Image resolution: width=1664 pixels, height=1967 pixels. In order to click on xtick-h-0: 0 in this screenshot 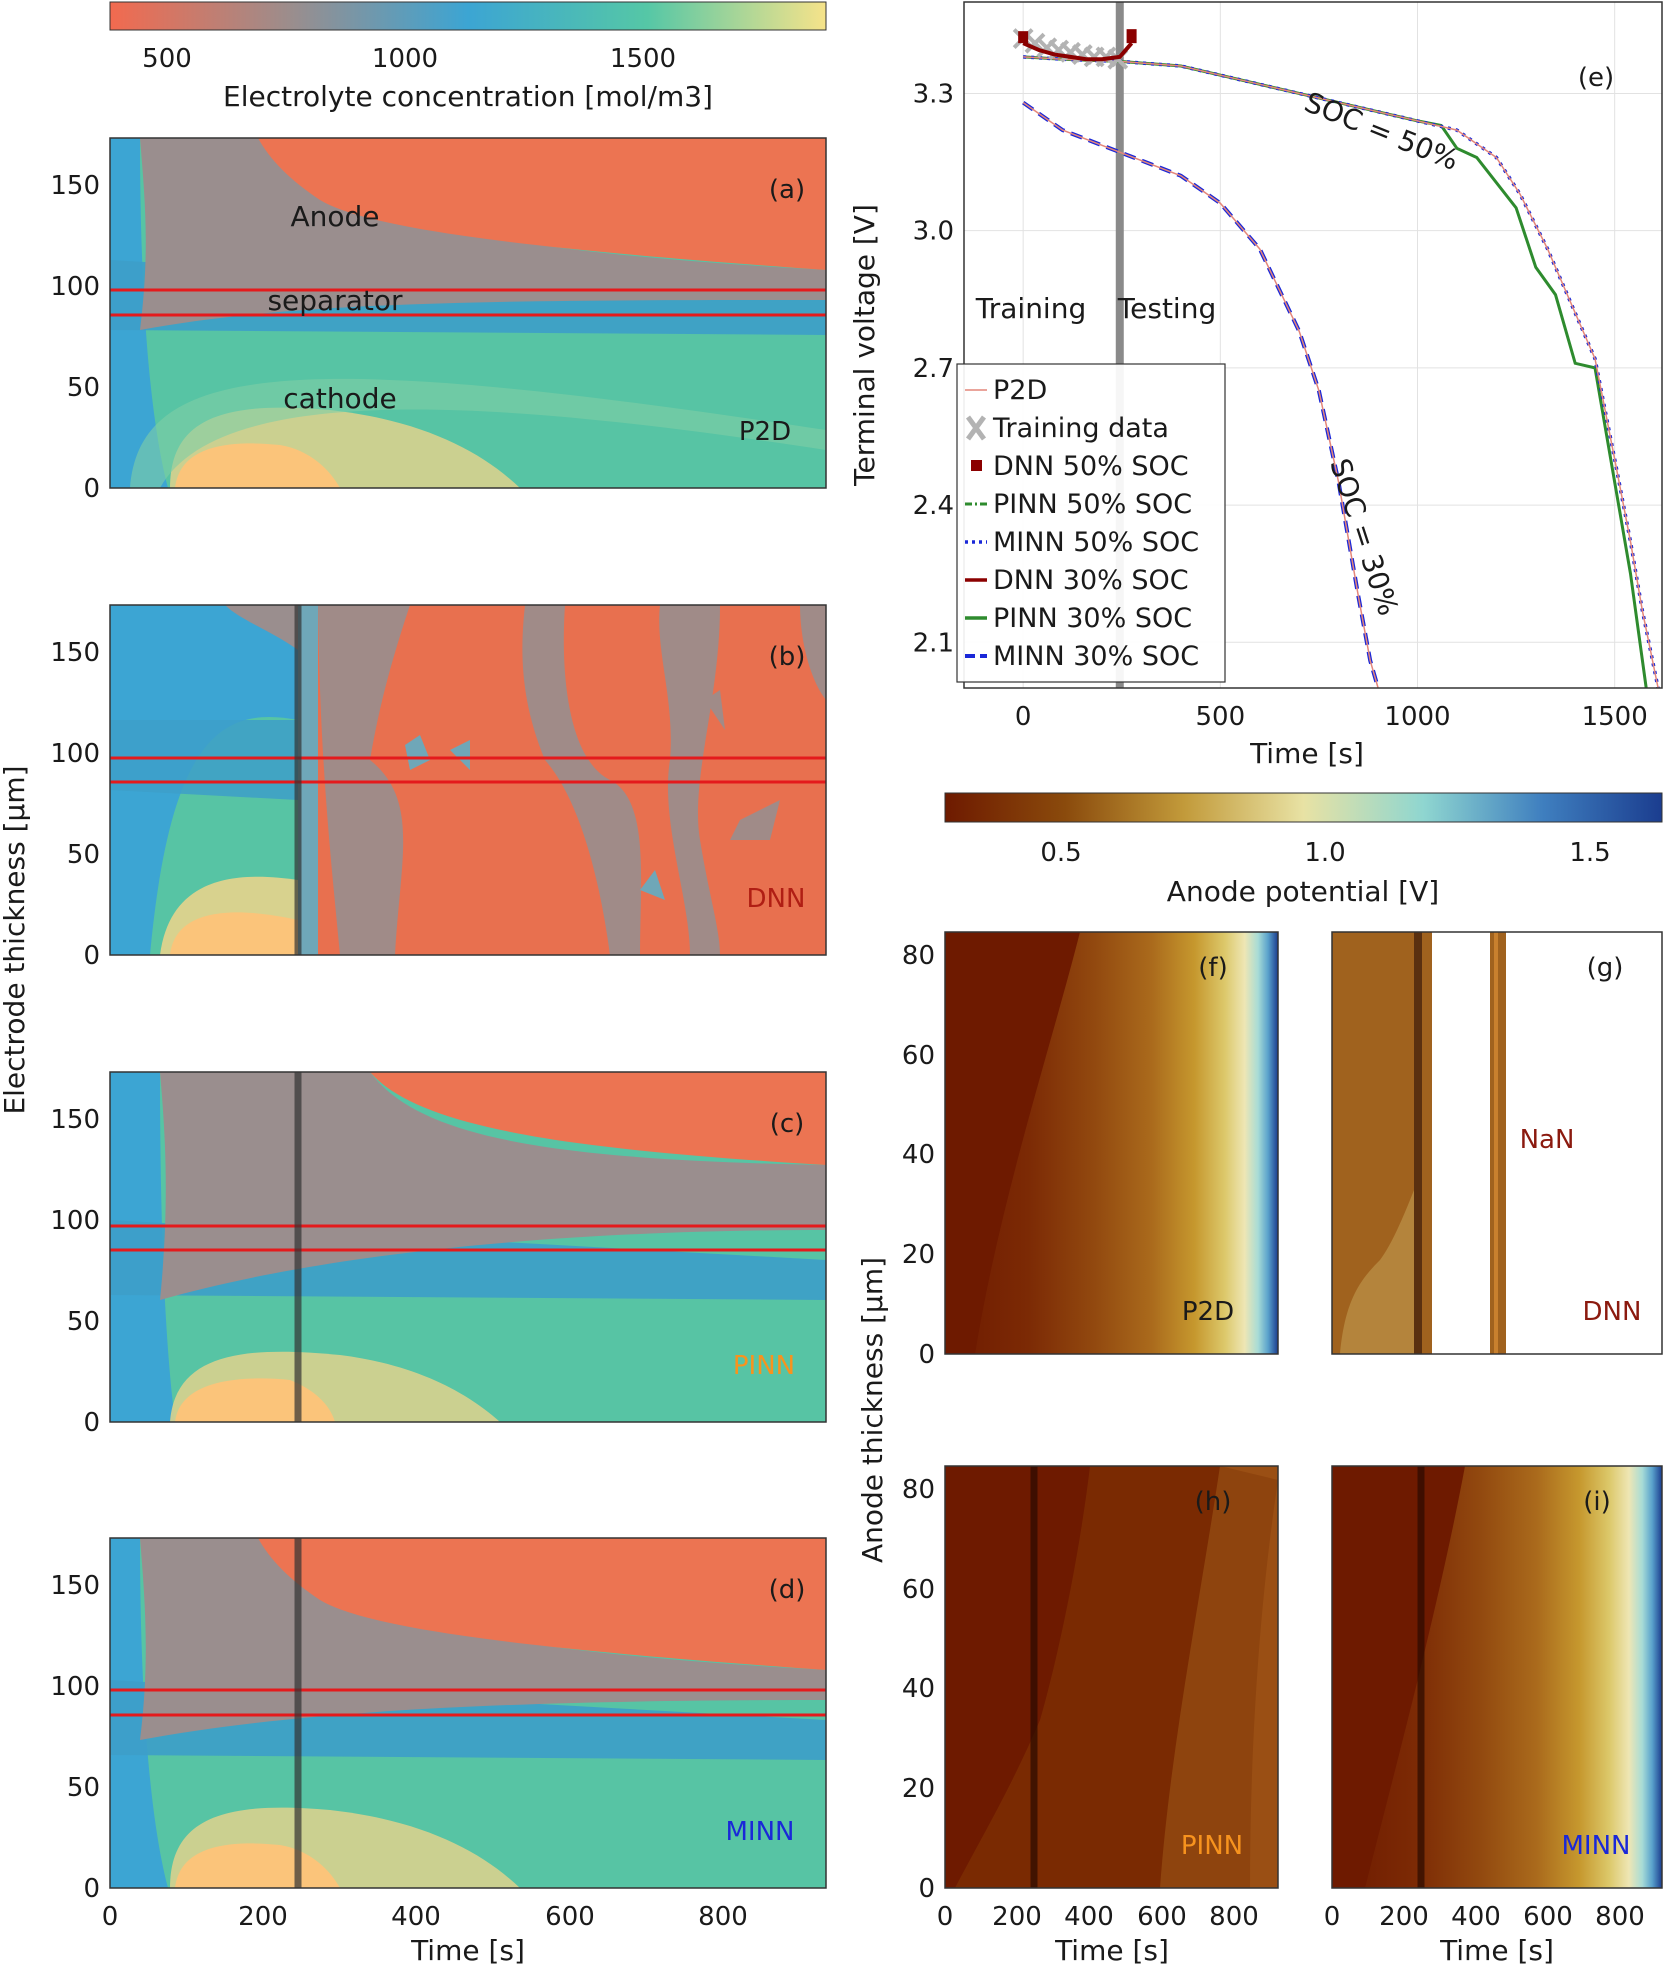, I will do `click(945, 1917)`.